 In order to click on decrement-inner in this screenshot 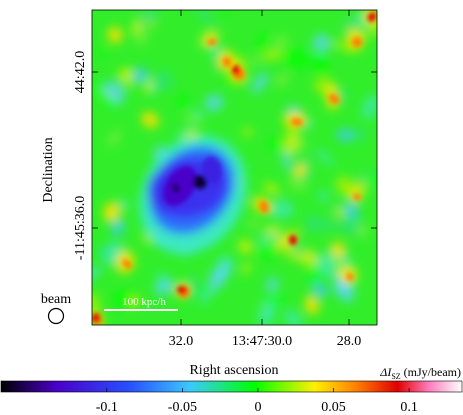, I will do `click(180, 186)`.